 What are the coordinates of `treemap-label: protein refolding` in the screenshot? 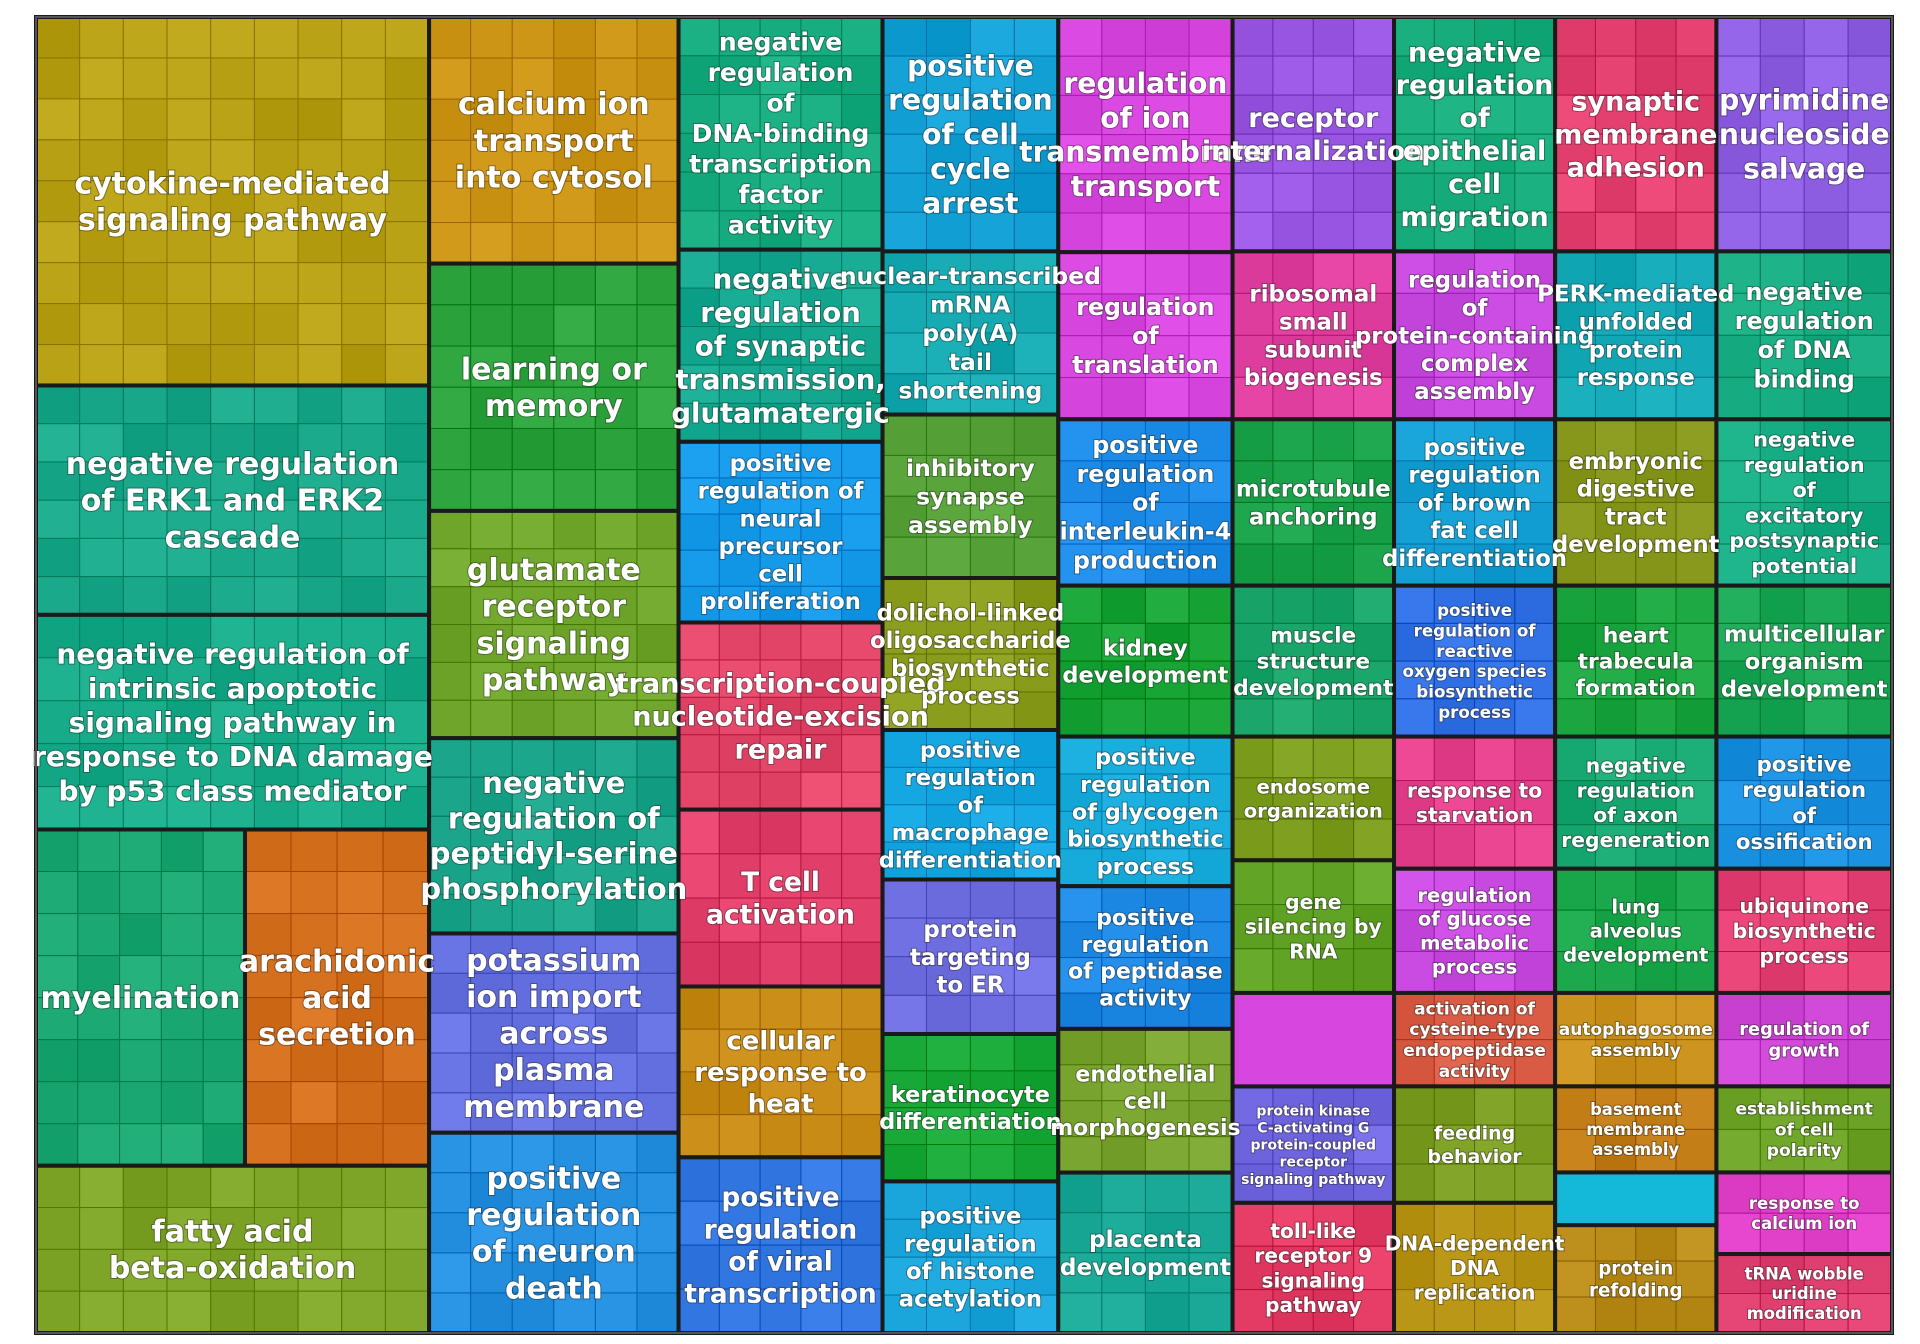 It's located at (1636, 1279).